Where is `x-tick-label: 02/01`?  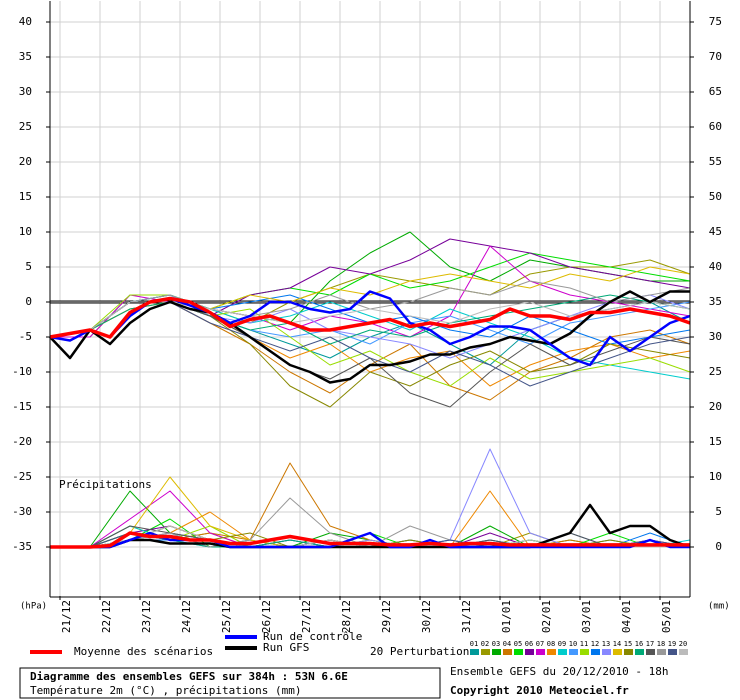 x-tick-label: 02/01 is located at coordinates (546, 616).